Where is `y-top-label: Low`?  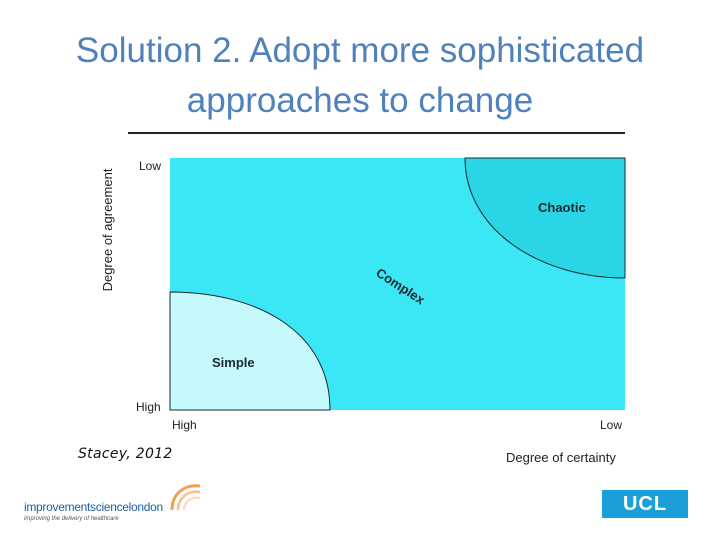 y-top-label: Low is located at coordinates (150, 166).